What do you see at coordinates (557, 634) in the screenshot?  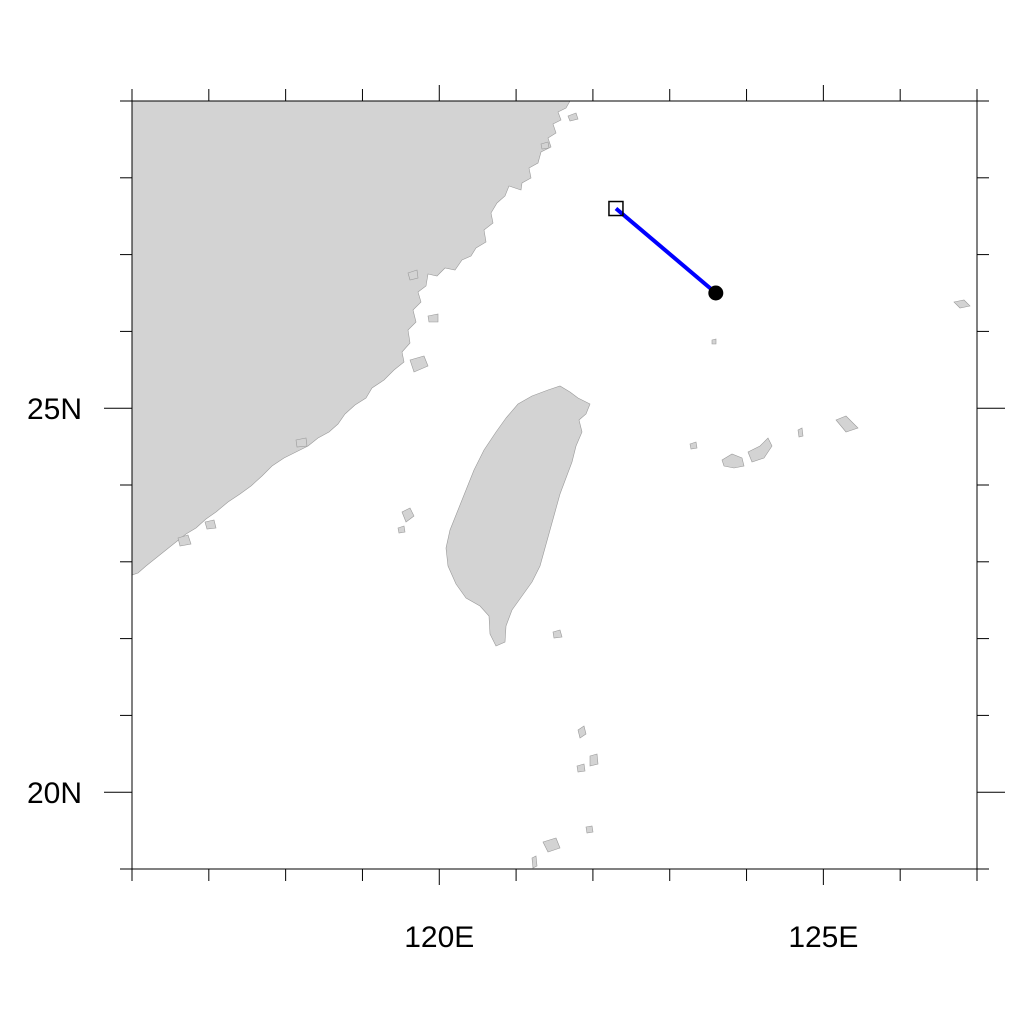 I see `lanyu-island` at bounding box center [557, 634].